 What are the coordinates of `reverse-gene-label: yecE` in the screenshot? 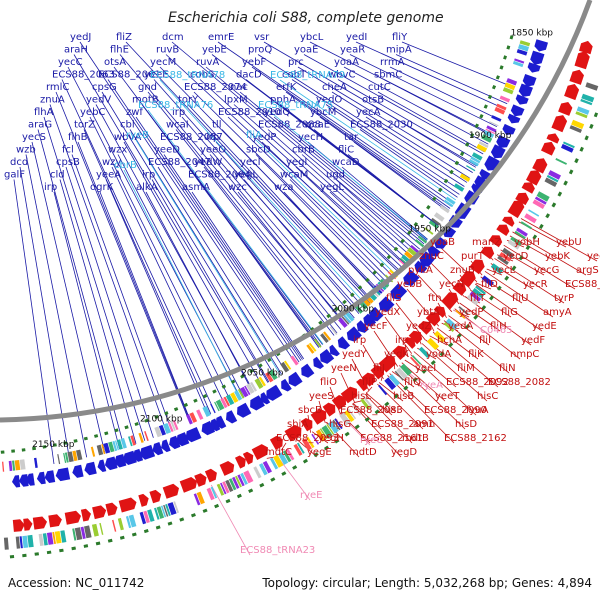 It's located at (593, 256).